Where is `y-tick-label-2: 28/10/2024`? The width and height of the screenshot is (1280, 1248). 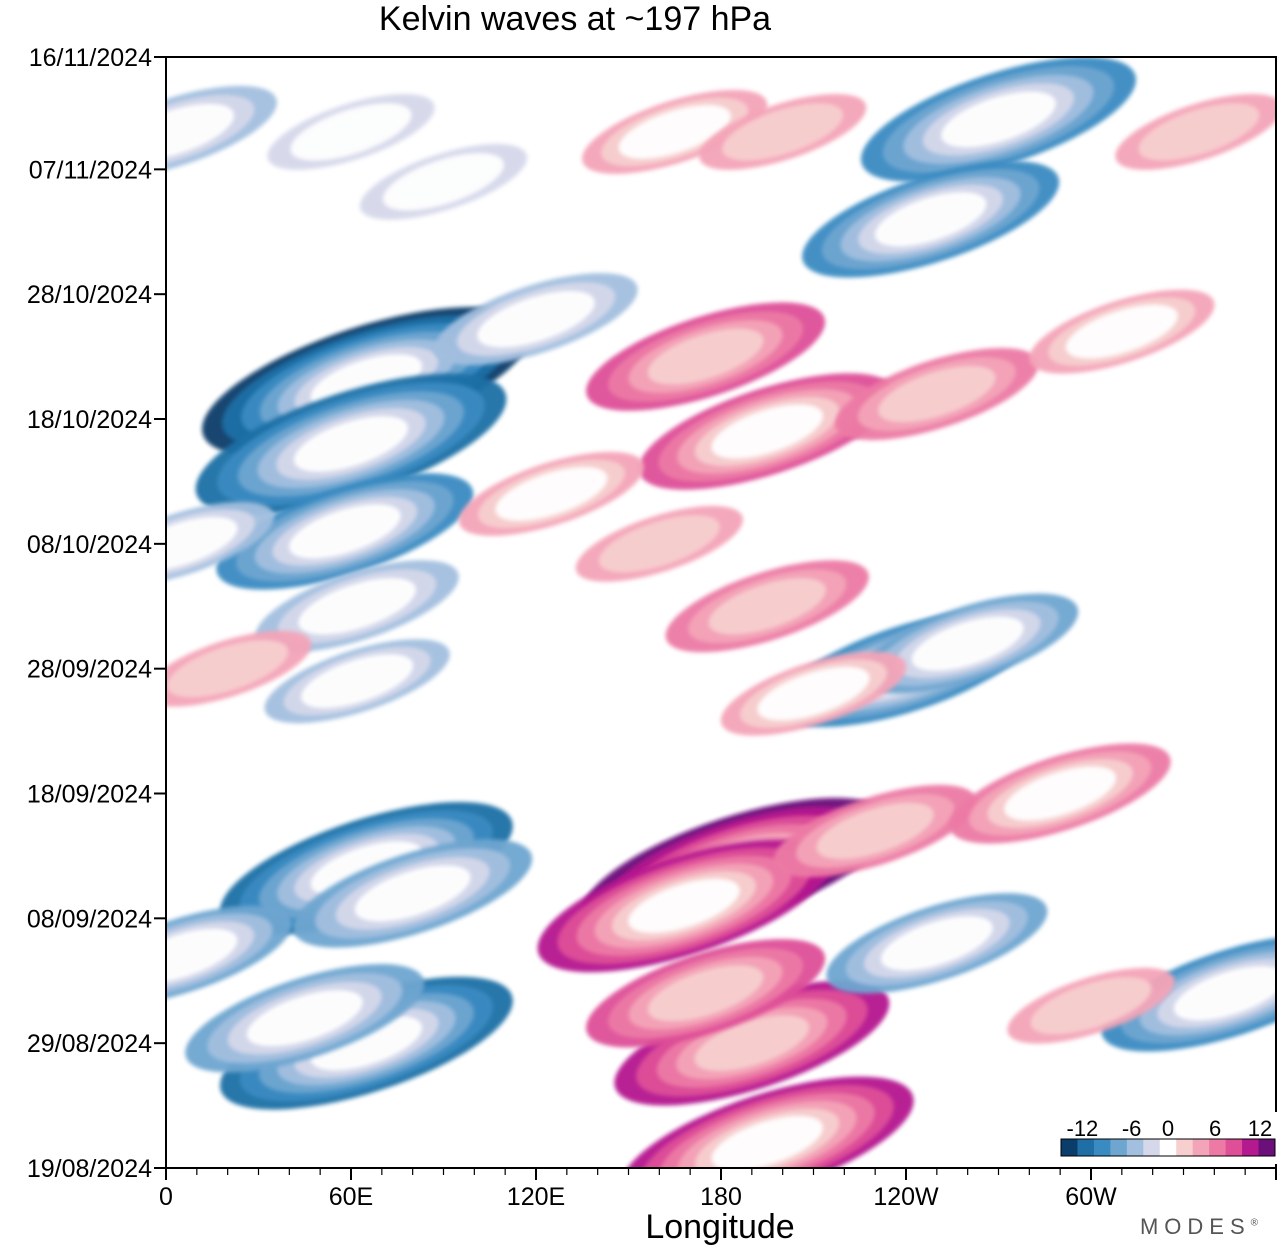 y-tick-label-2: 28/10/2024 is located at coordinates (89, 295).